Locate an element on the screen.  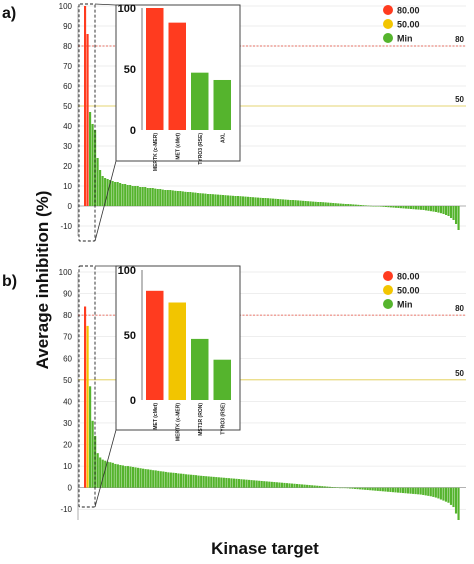
y-tick-label: 40 is located at coordinates (67, 401).